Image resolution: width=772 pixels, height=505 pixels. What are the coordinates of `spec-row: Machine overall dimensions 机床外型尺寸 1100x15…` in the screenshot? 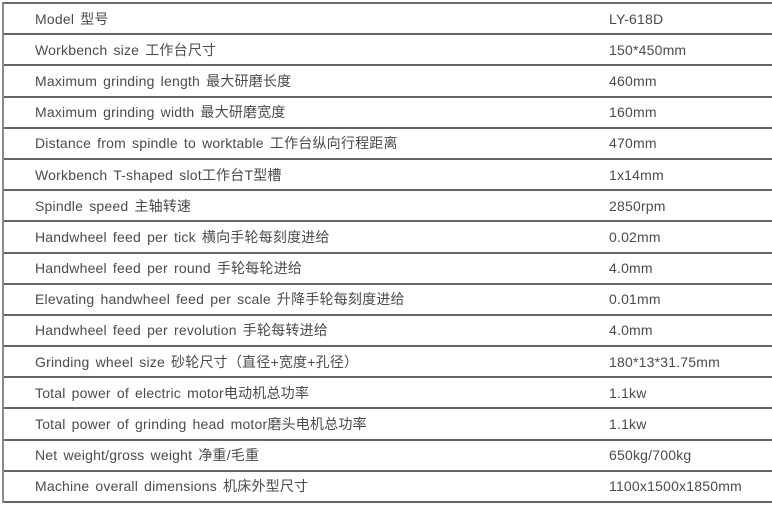 It's located at (388, 487).